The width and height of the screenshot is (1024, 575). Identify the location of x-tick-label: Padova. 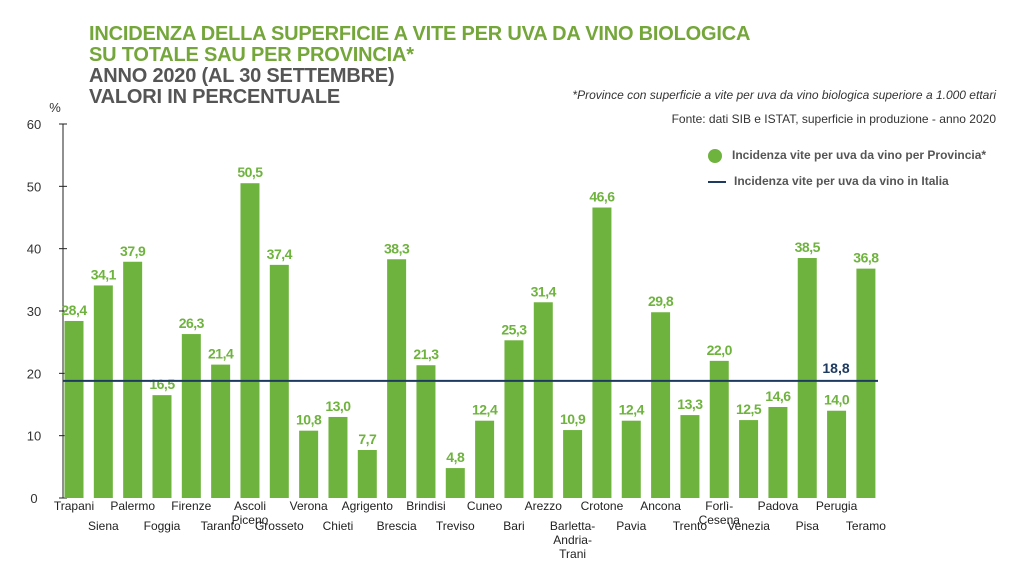
(778, 506).